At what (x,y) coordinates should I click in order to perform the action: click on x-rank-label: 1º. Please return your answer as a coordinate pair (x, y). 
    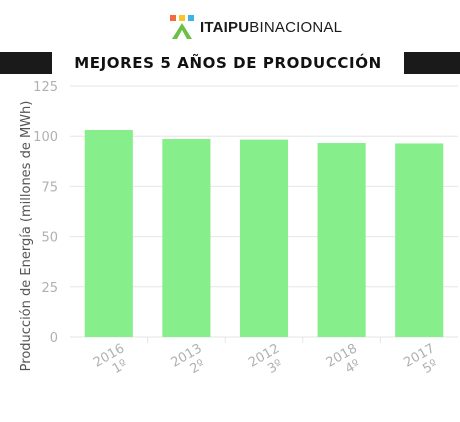
    Looking at the image, I should click on (120, 367).